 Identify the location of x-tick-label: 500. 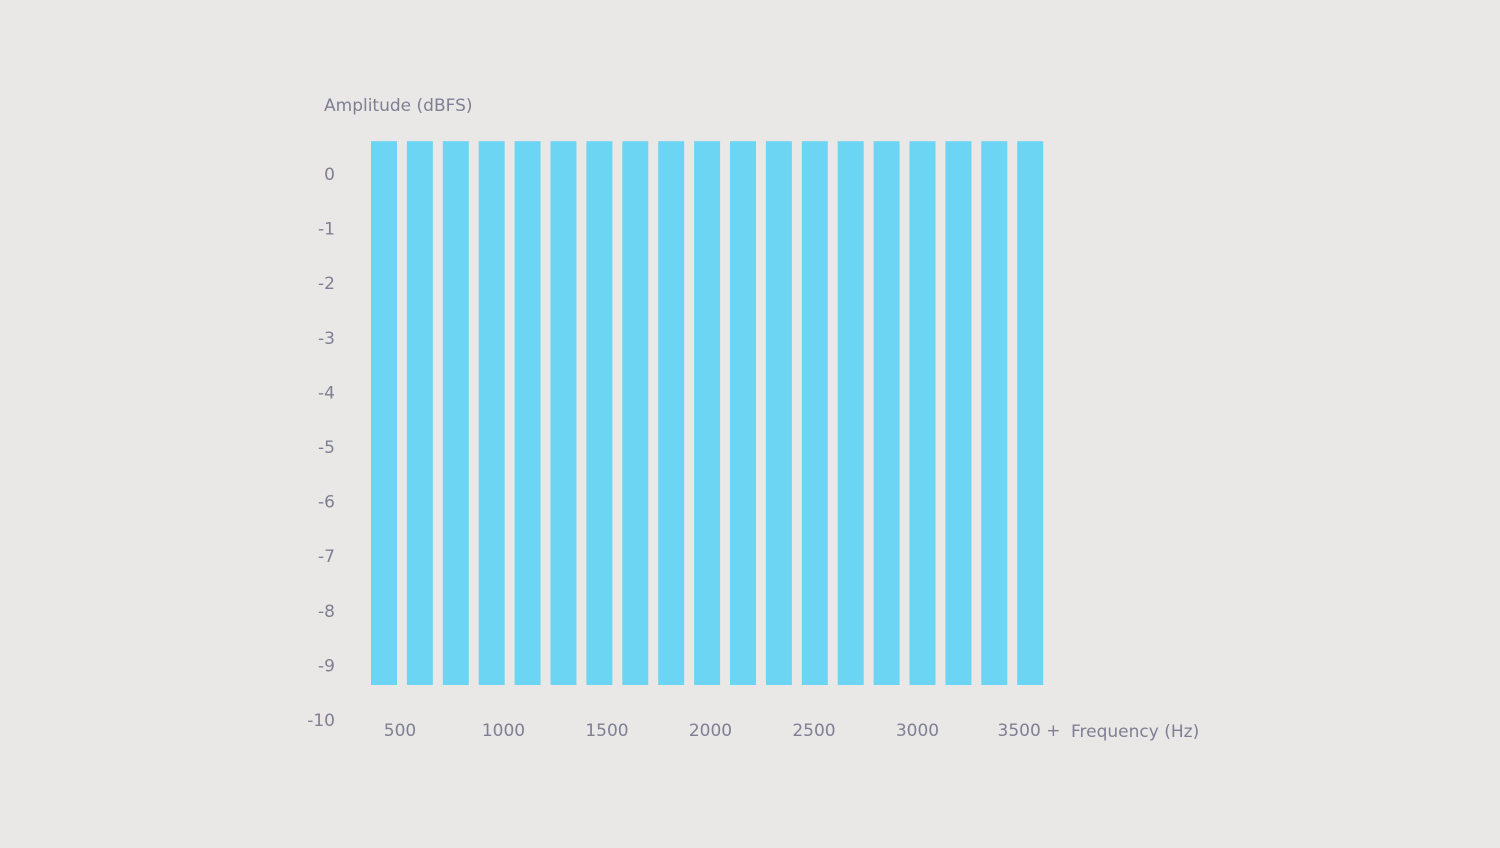
(400, 731).